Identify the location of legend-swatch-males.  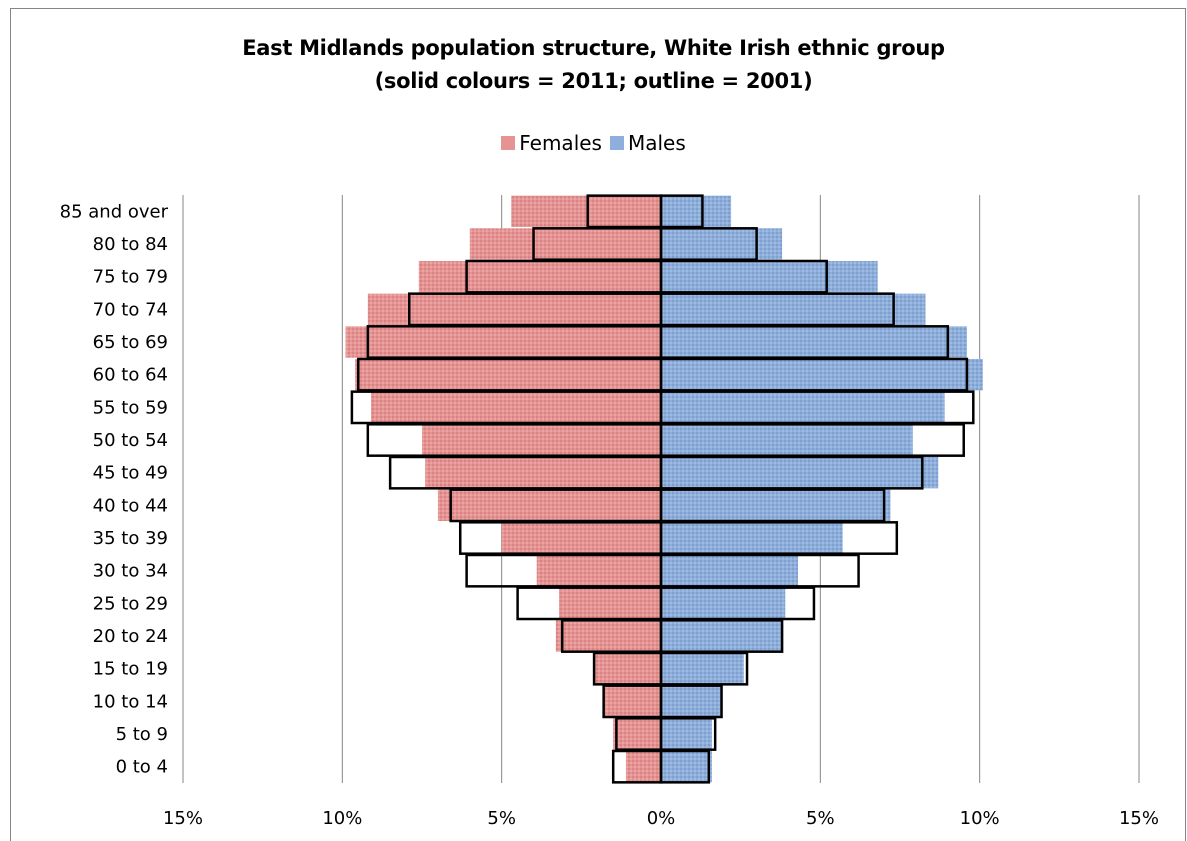
(616, 143).